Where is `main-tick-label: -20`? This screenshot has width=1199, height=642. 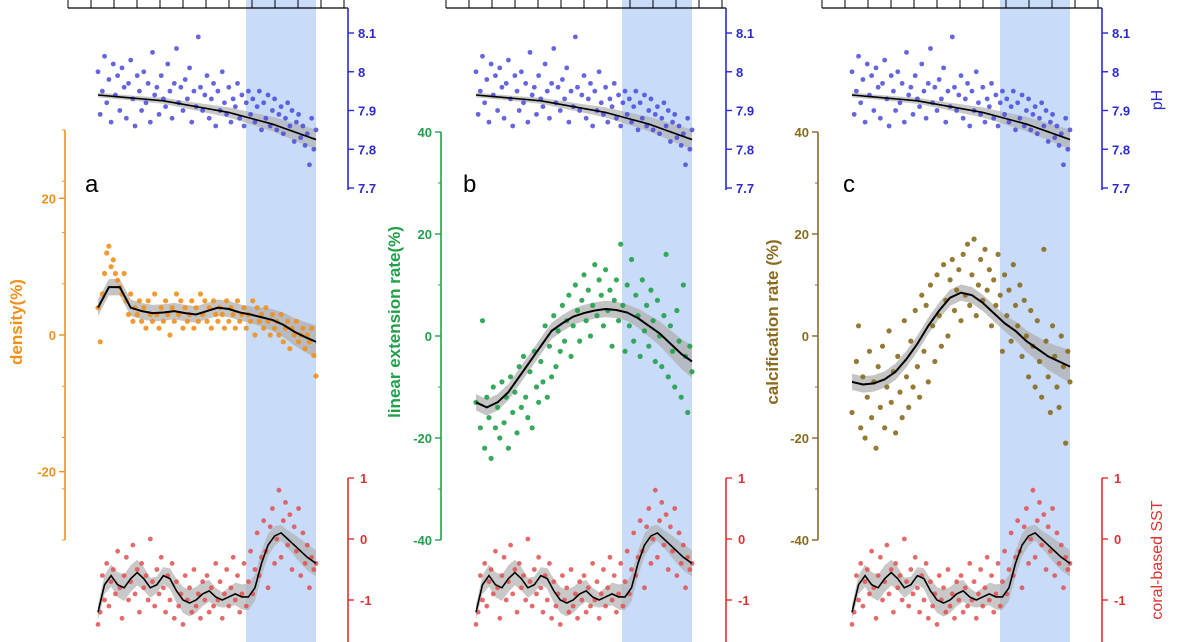 main-tick-label: -20 is located at coordinates (46, 472).